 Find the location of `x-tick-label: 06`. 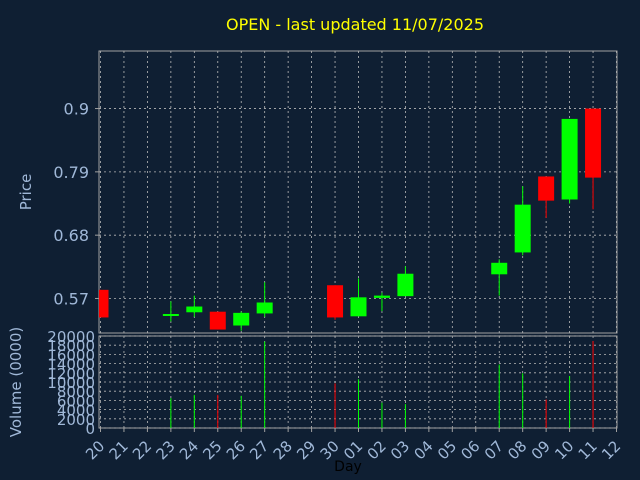

x-tick-label: 06 is located at coordinates (470, 450).